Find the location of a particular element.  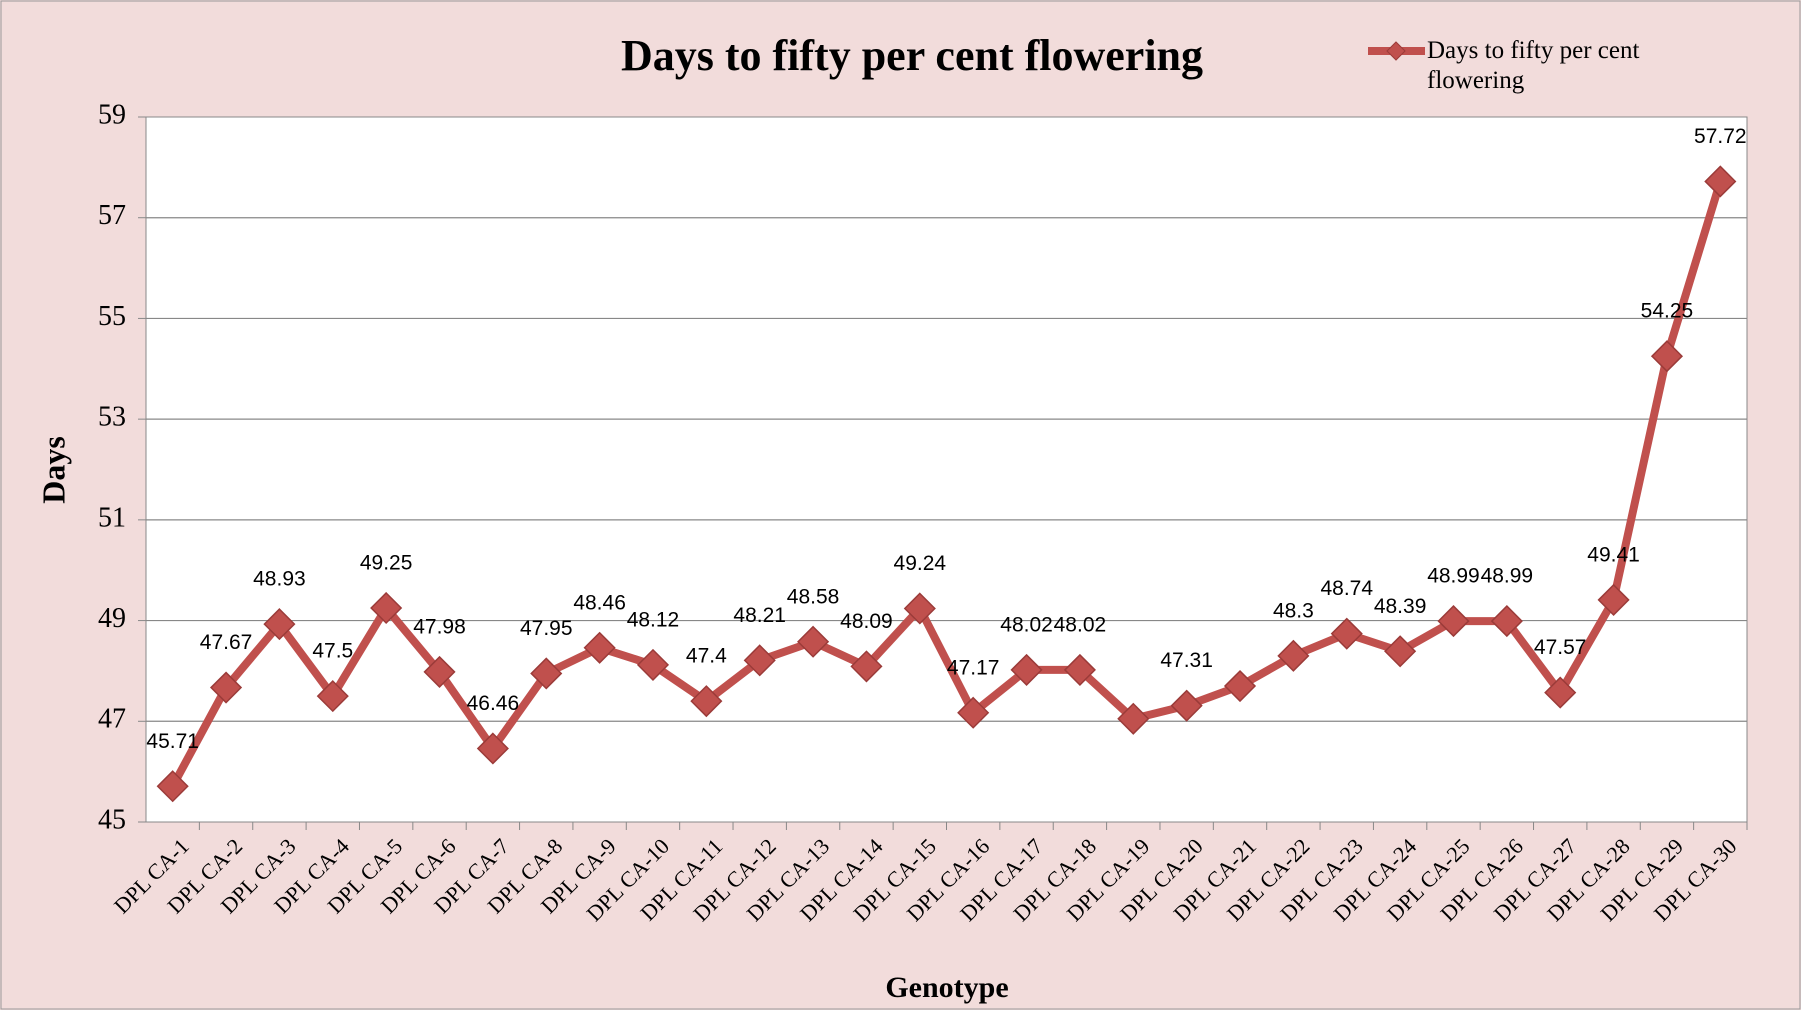

data-label: 47.5 is located at coordinates (332, 651).